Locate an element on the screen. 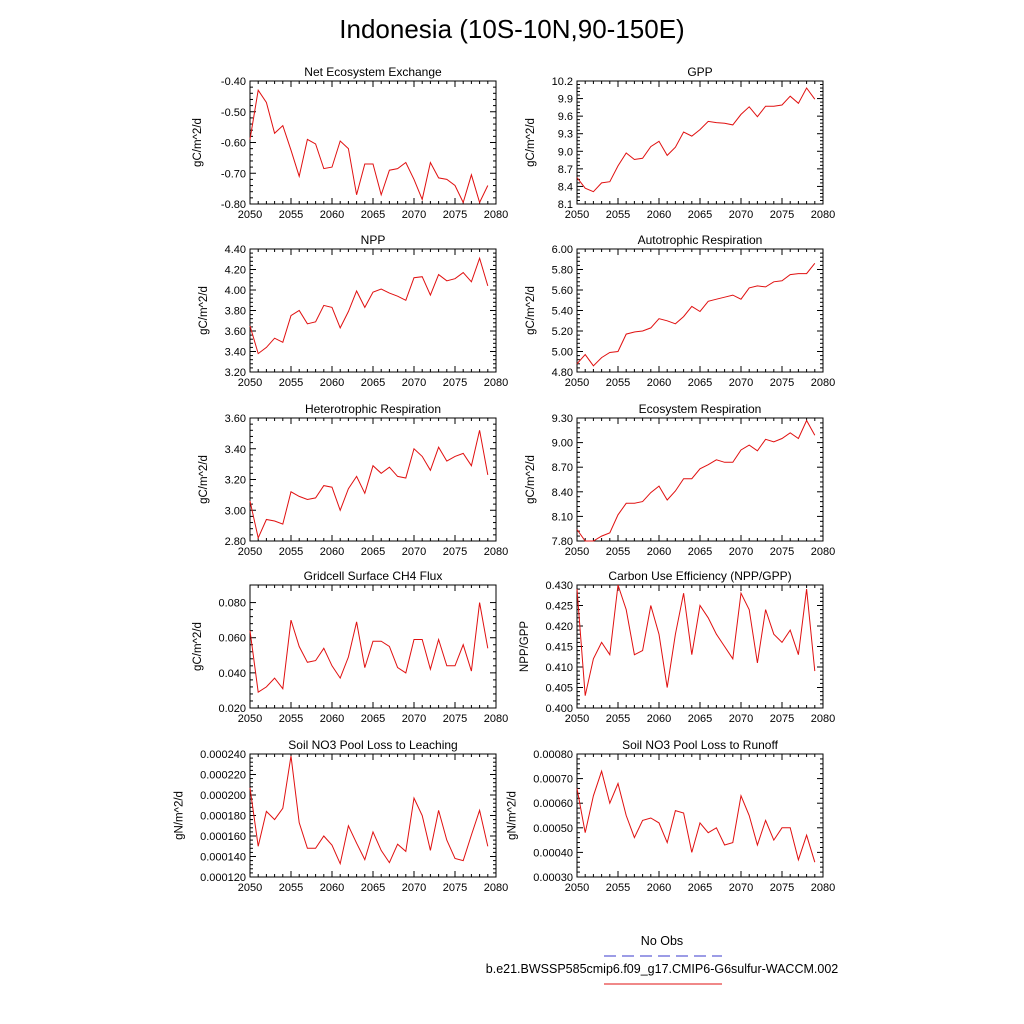 This screenshot has width=1024, height=1024. panel-autotrophic-respiration-xtick-label: 2080 is located at coordinates (823, 383).